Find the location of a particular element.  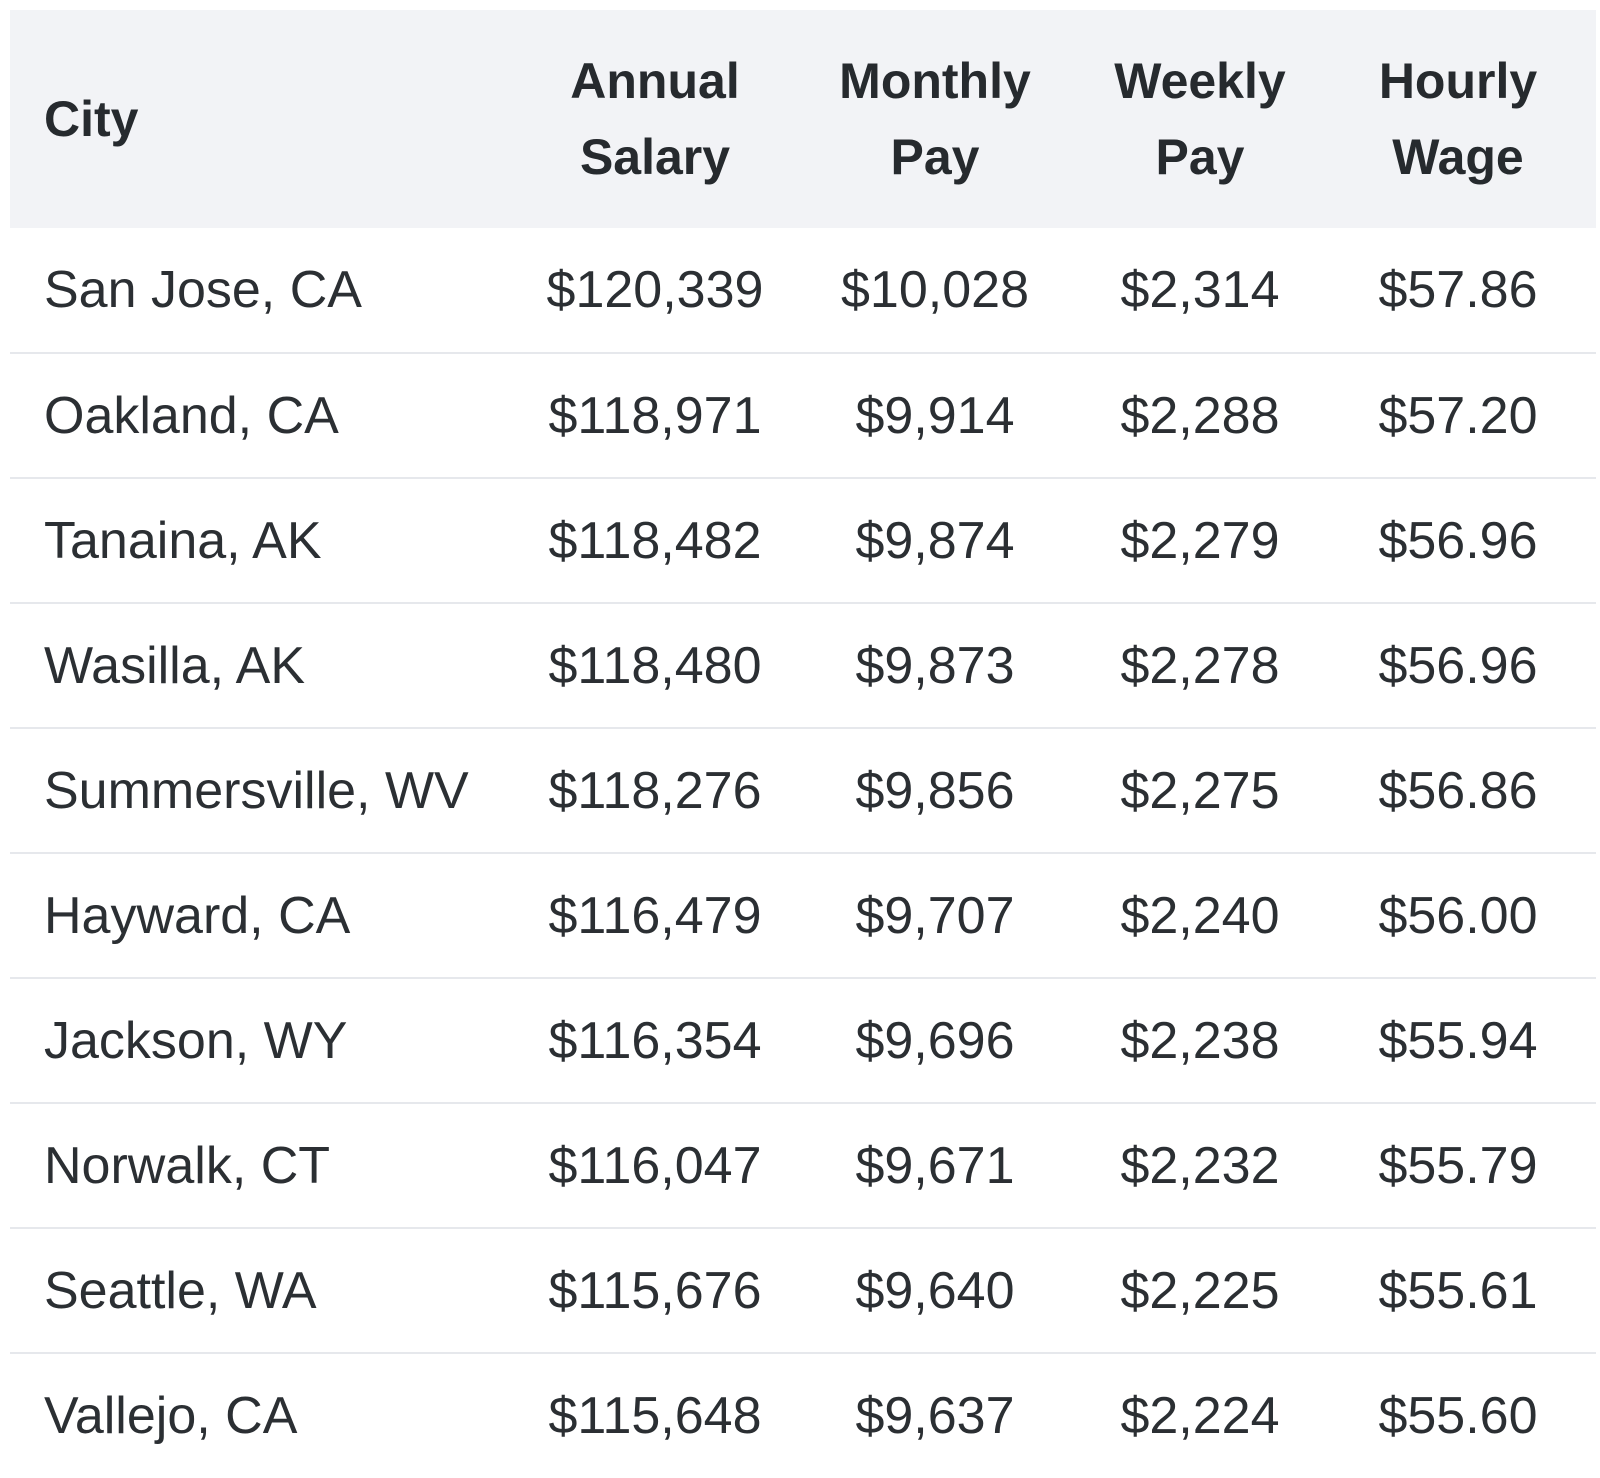

cell-weekly-pay: $2,279 is located at coordinates (1200, 540).